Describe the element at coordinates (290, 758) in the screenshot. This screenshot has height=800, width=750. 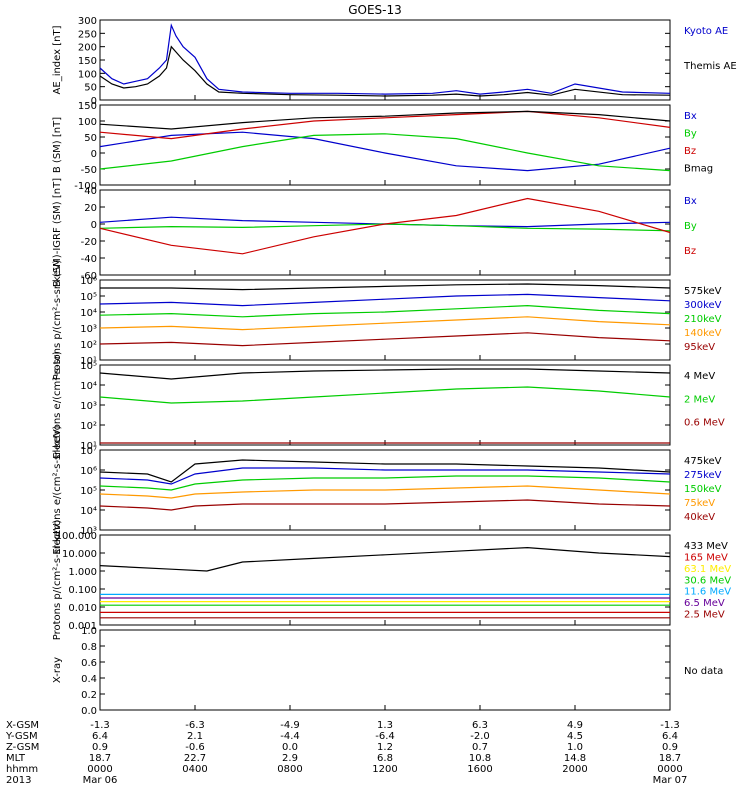
I see `ephemeris-value: 2.9` at that location.